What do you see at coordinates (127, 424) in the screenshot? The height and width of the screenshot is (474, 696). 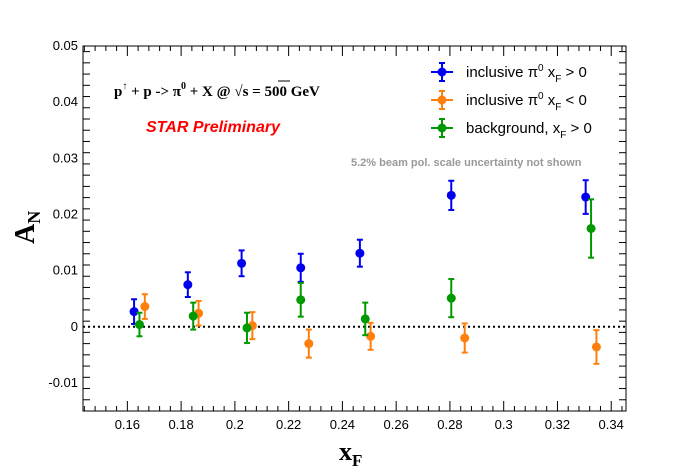 I see `x-tick-label: 0.16` at bounding box center [127, 424].